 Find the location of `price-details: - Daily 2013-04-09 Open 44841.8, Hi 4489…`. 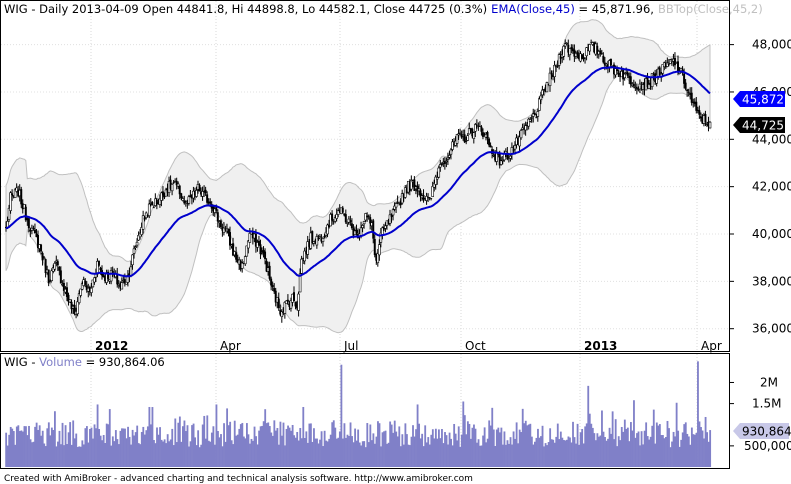

price-details: - Daily 2013-04-09 Open 44841.8, Hi 4489… is located at coordinates (257, 9).